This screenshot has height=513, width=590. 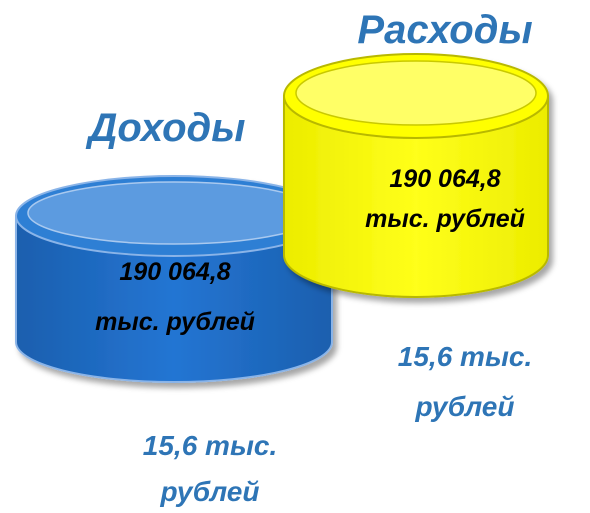 I want to click on expenses-amount-line2: тыс. рублей, so click(x=445, y=219).